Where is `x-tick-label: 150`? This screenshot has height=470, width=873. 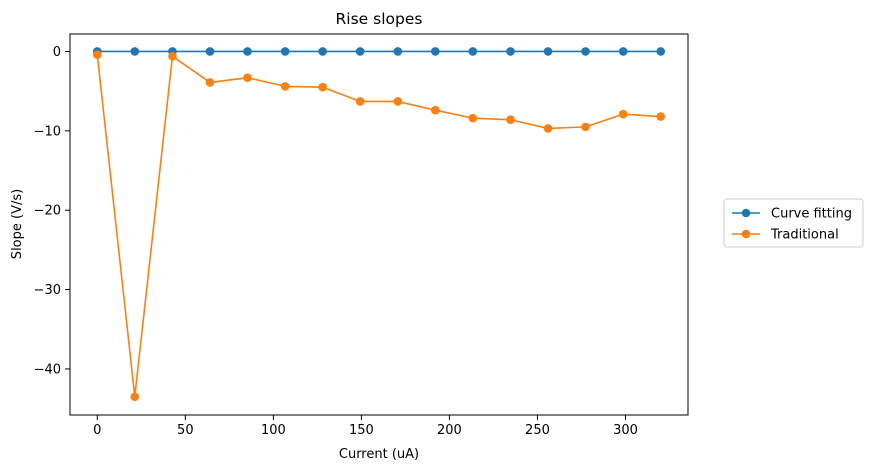 x-tick-label: 150 is located at coordinates (361, 430).